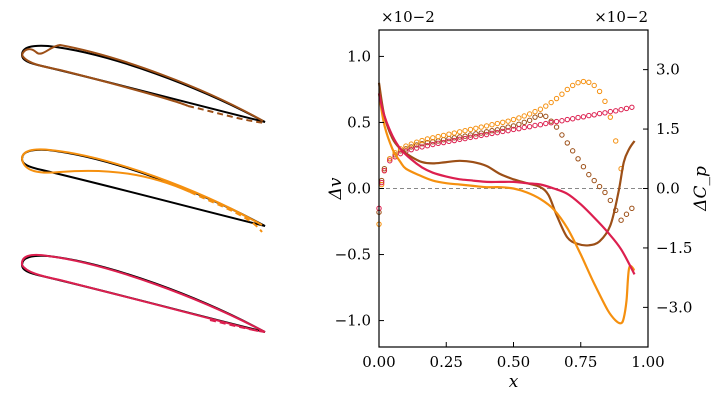  Describe the element at coordinates (359, 56) in the screenshot. I see `left-tick-label: 1.0` at that location.